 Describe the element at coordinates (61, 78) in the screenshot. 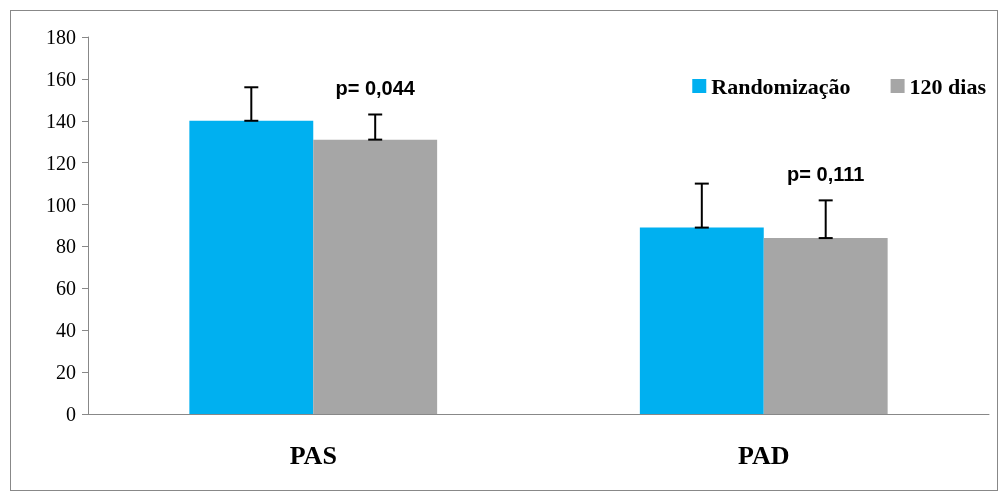

I see `y-tick-label: 160` at that location.